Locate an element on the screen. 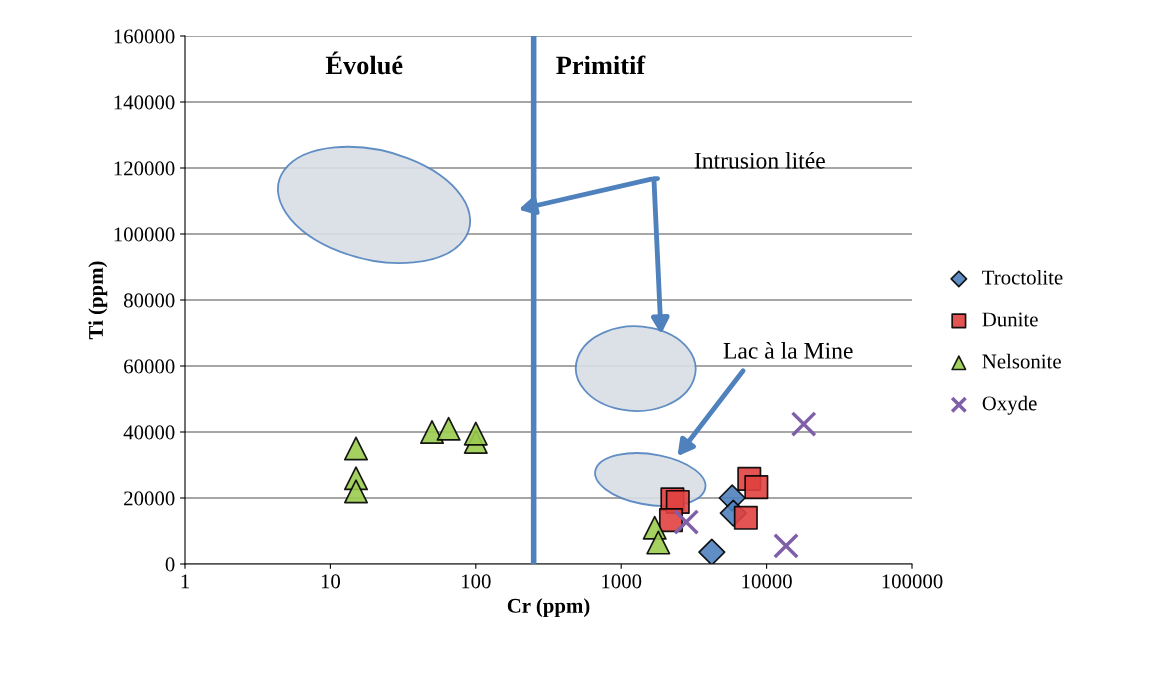 The height and width of the screenshot is (679, 1149). x-axis-title: Cr (ppm) is located at coordinates (548, 608).